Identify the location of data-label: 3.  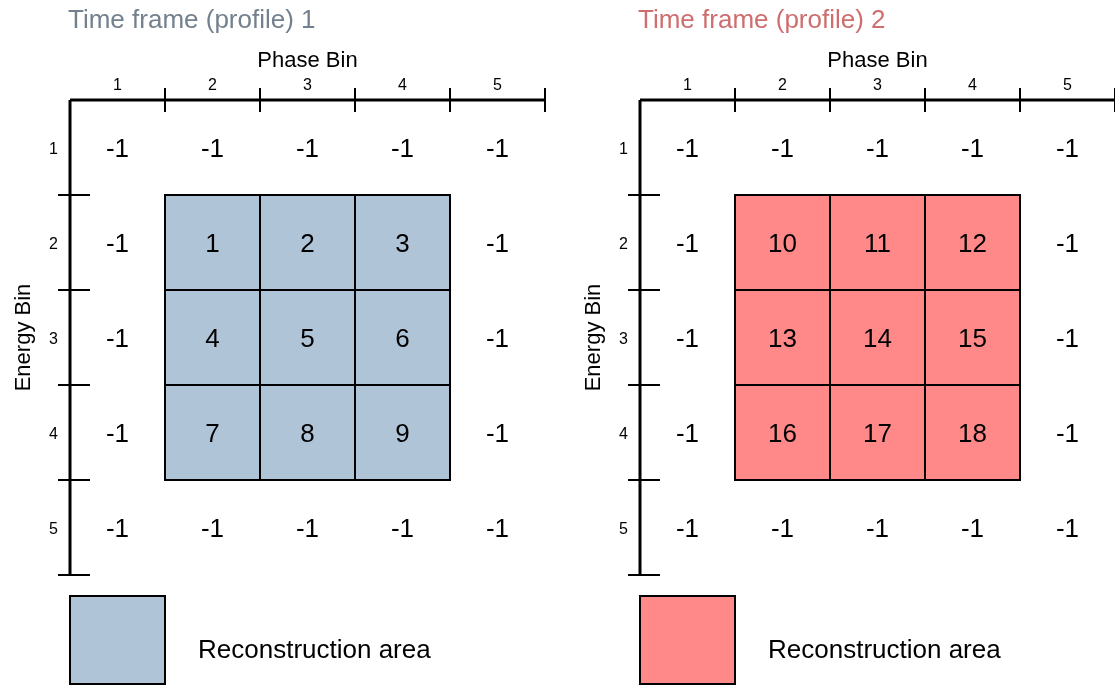
(402, 242).